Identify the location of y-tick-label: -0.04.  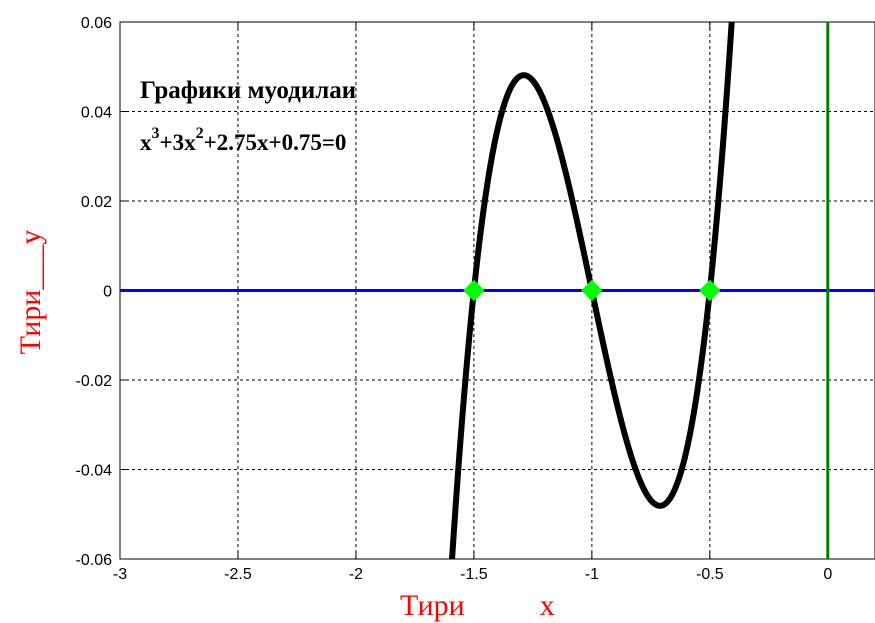
(94, 471).